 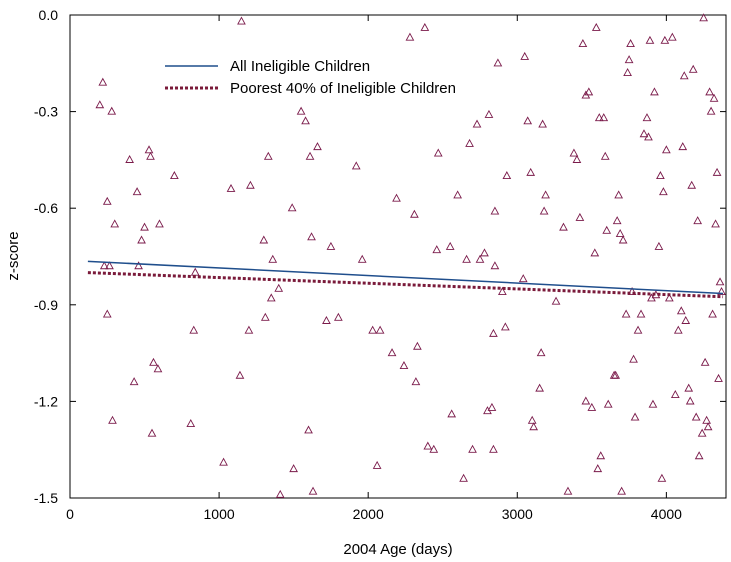 I want to click on y-tick-label: -1.2, so click(x=46, y=401).